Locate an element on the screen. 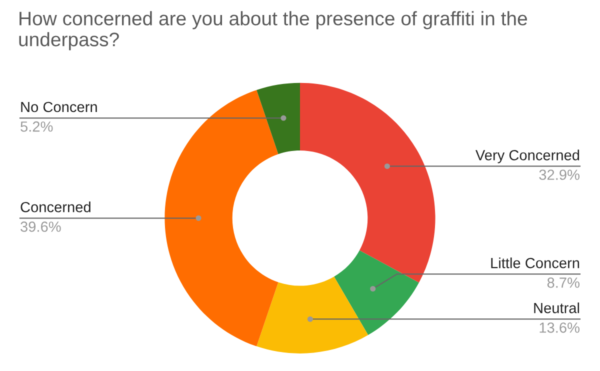  slice-label: No Concern is located at coordinates (59, 107).